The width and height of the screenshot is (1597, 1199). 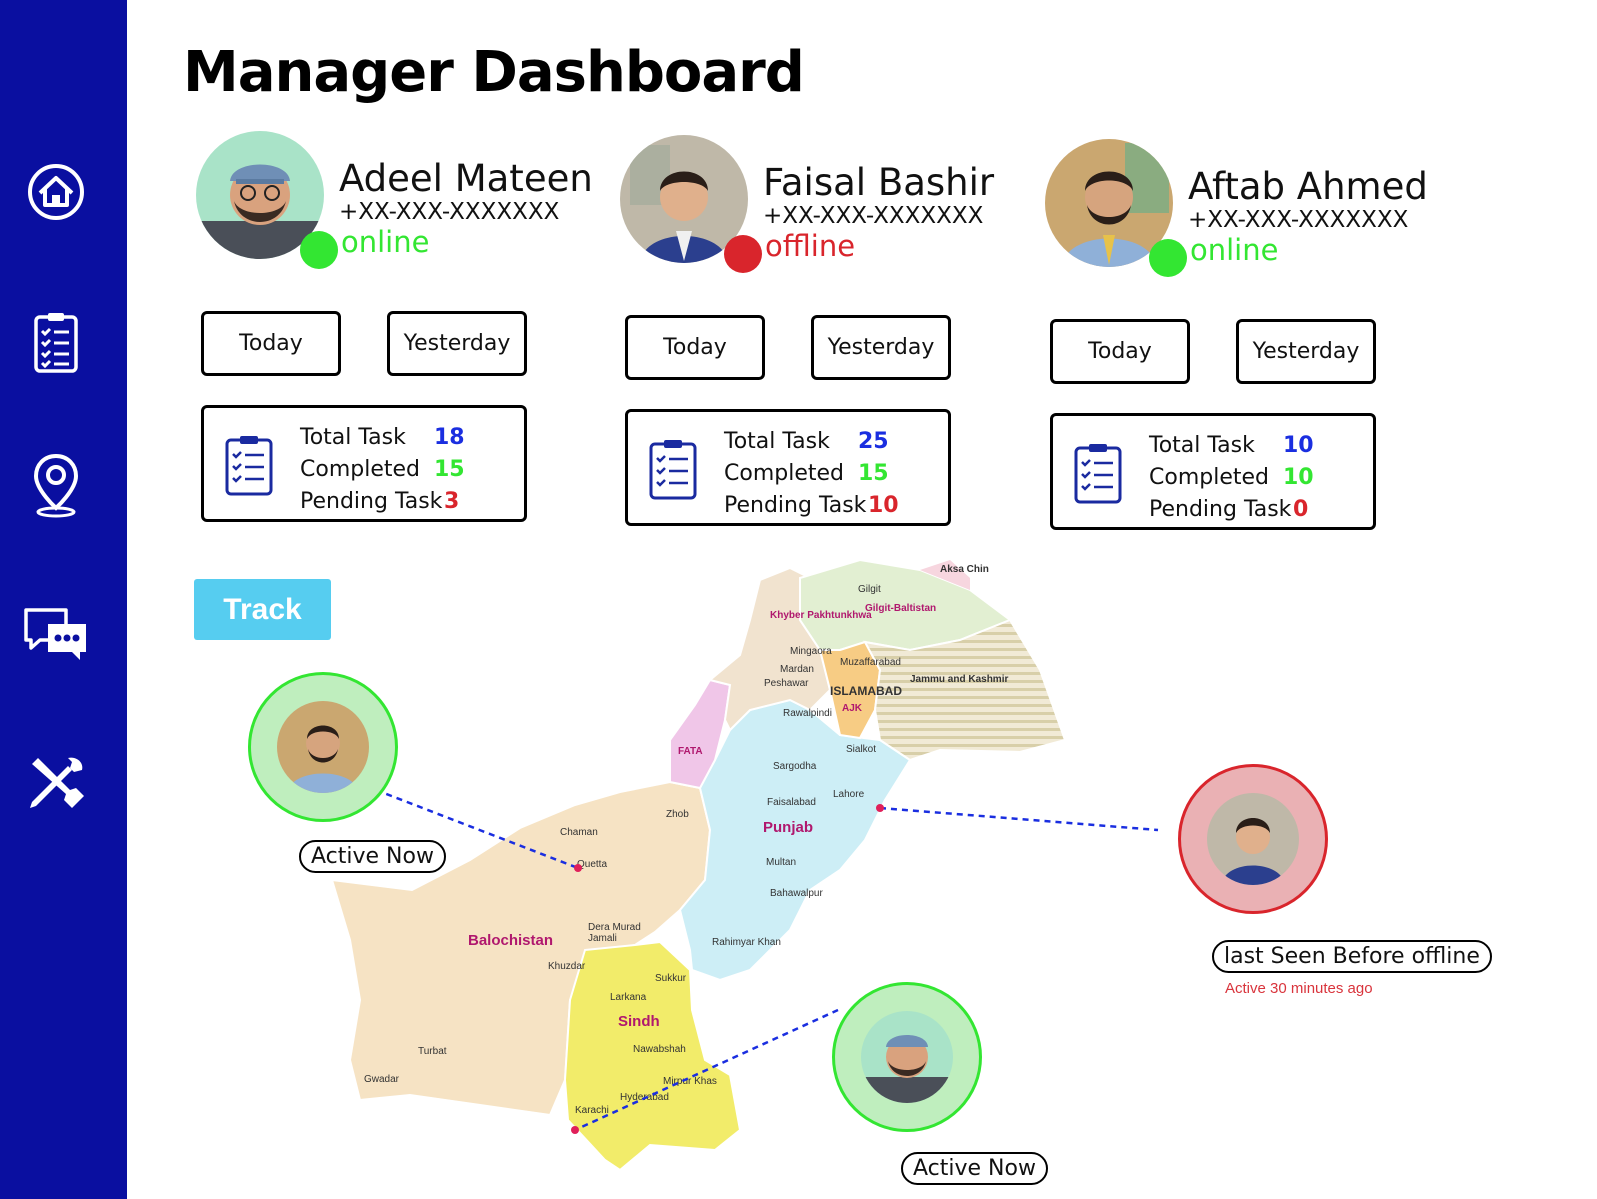 I want to click on task-stats-card: Total Task 18 Completed 15 Pending Task 3, so click(x=364, y=463).